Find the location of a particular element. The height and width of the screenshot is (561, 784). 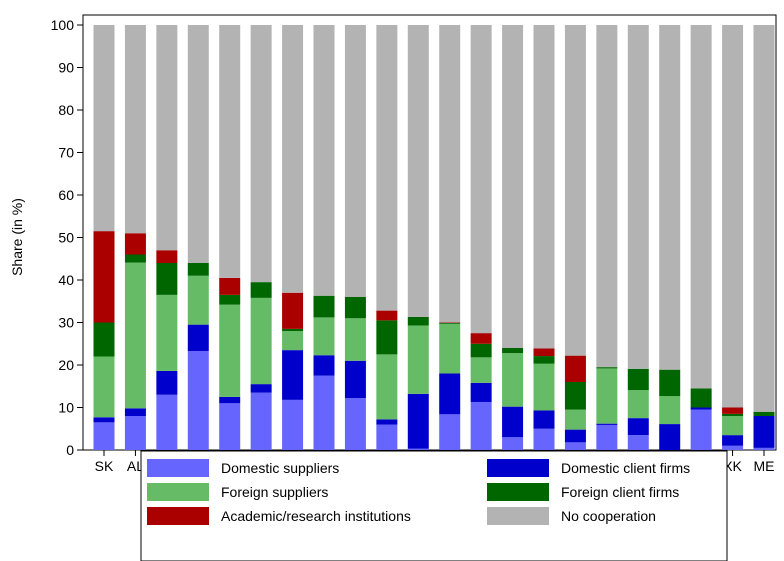

bar-segment-md-no-cooperation is located at coordinates (261, 154).